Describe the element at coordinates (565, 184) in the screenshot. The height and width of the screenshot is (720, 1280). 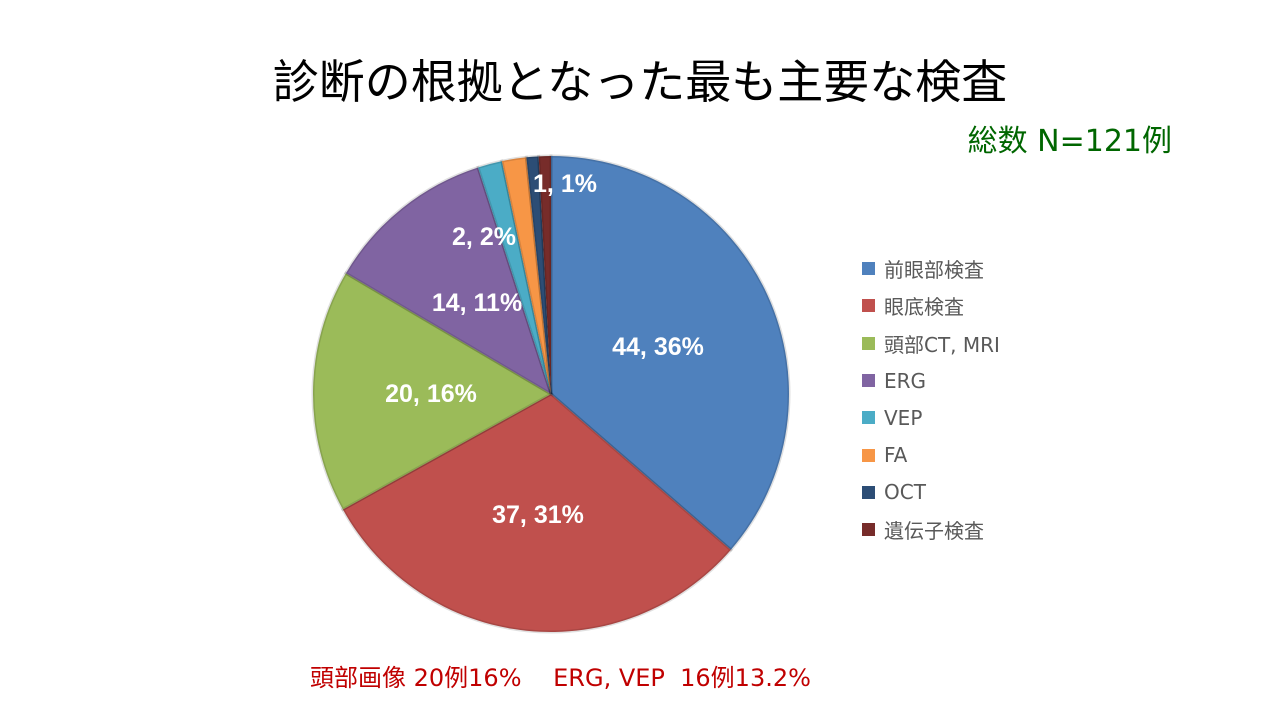
I see `data-label-7: 1, 1%` at that location.